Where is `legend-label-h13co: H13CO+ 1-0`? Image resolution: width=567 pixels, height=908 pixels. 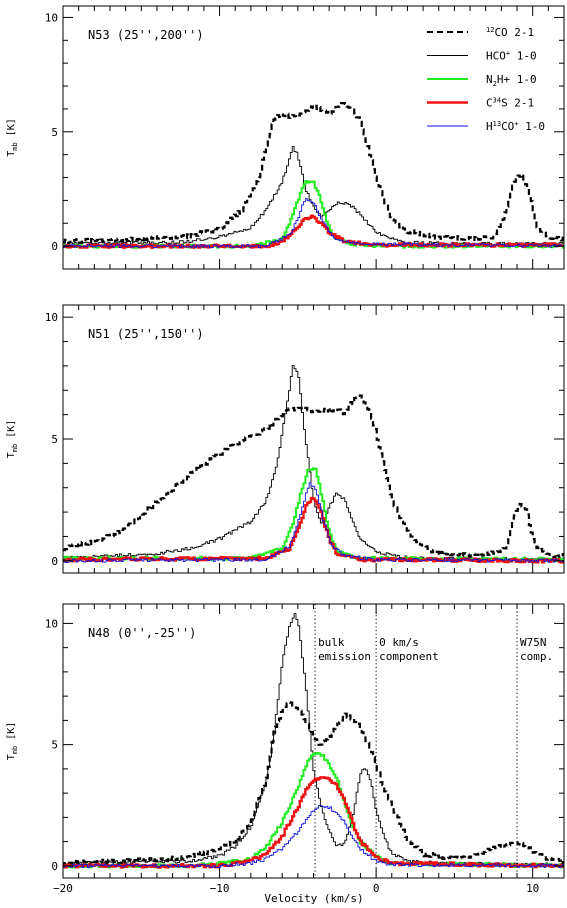 legend-label-h13co: H13CO+ 1-0 is located at coordinates (515, 126).